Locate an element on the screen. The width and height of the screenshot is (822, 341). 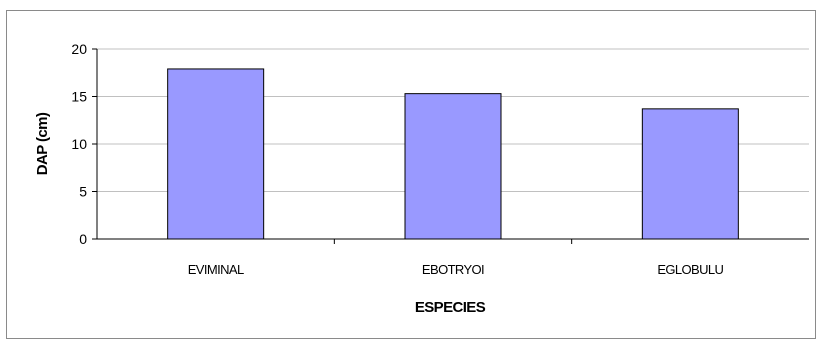
bar-eviminal is located at coordinates (216, 154).